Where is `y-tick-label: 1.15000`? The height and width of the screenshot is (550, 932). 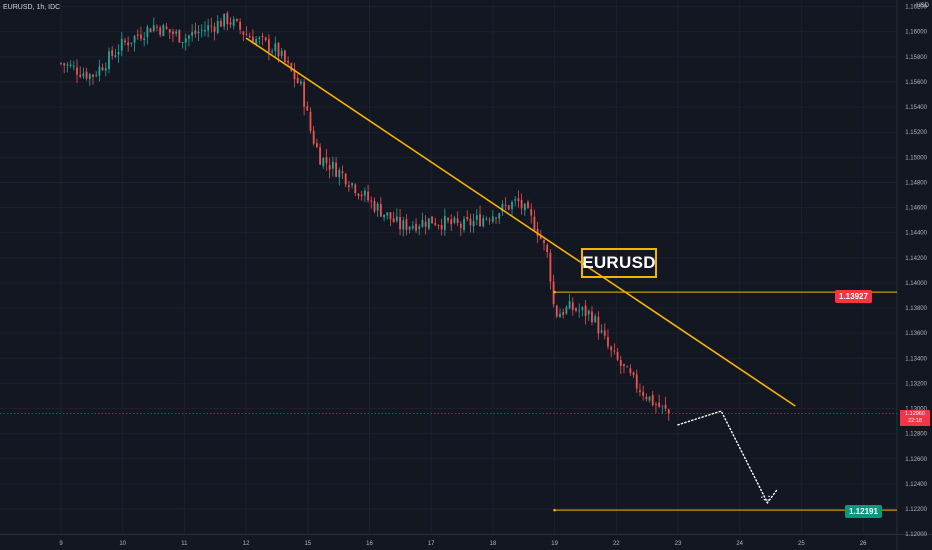
y-tick-label: 1.15000 is located at coordinates (916, 158).